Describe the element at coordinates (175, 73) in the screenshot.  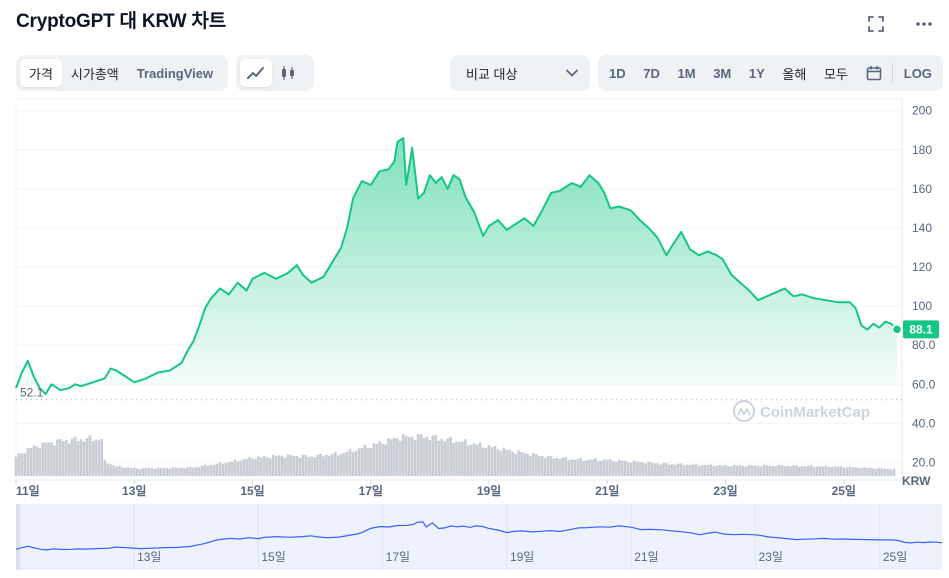
I see `tab-tradingview: TradingView` at that location.